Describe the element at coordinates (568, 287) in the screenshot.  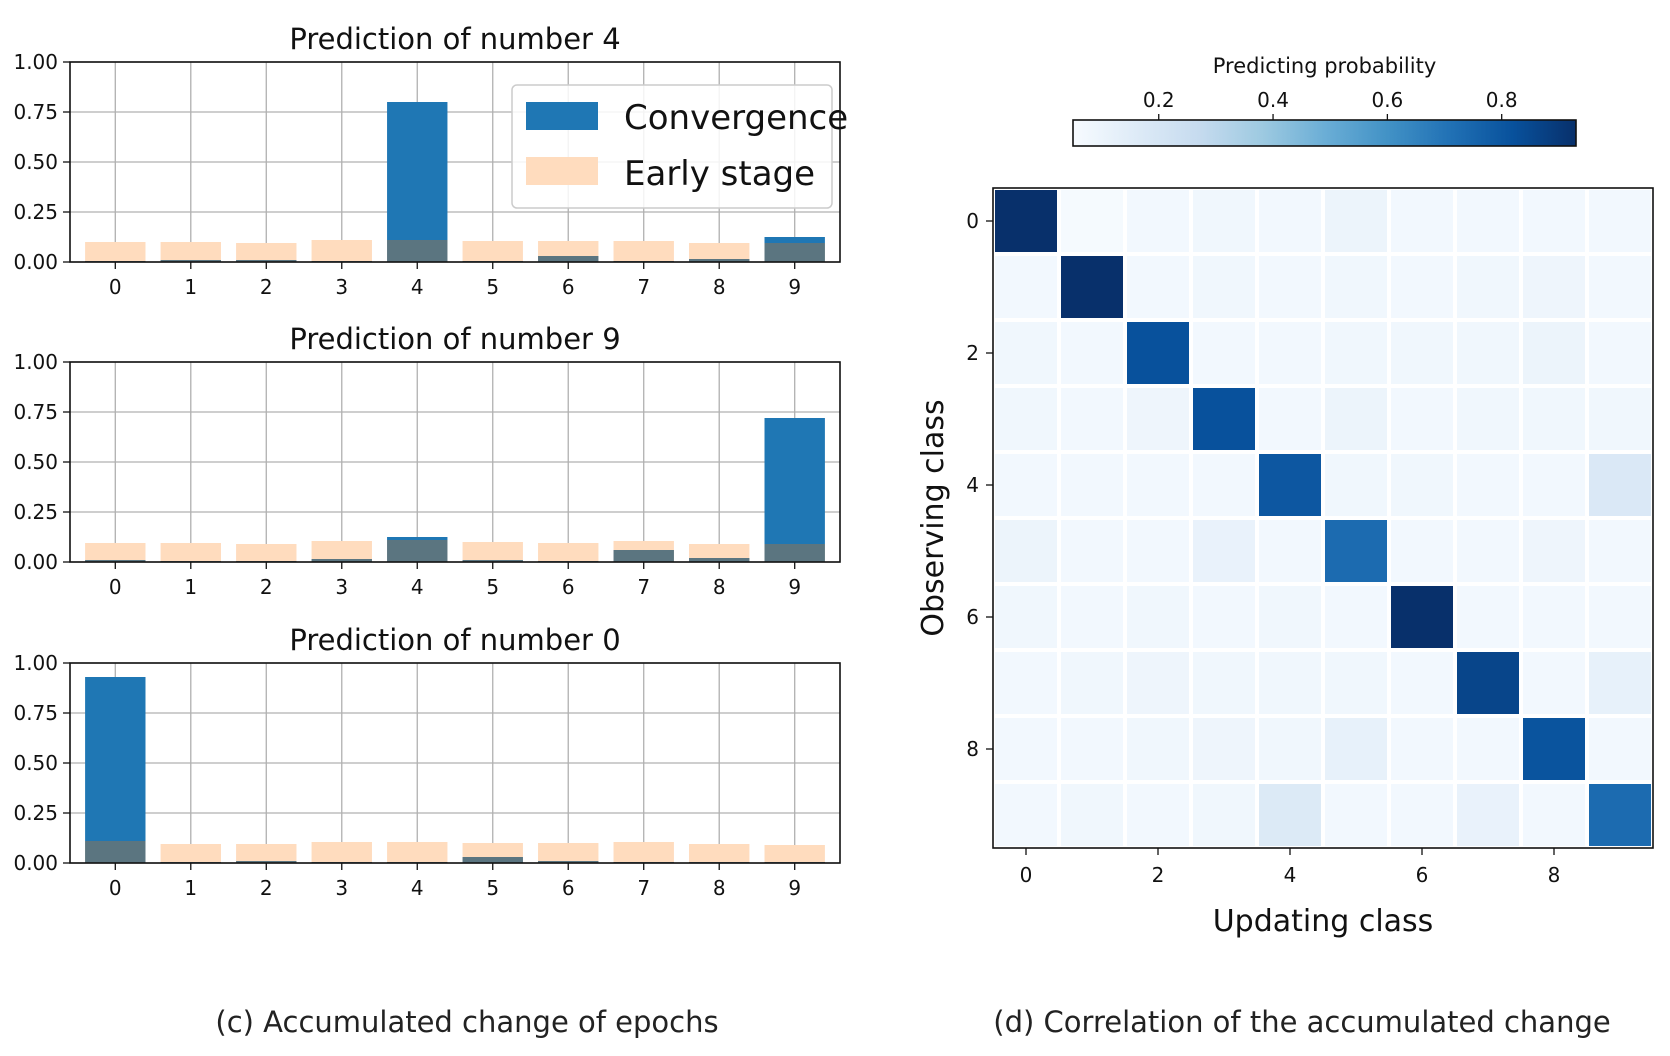
I see `x-tick-label: 6` at that location.